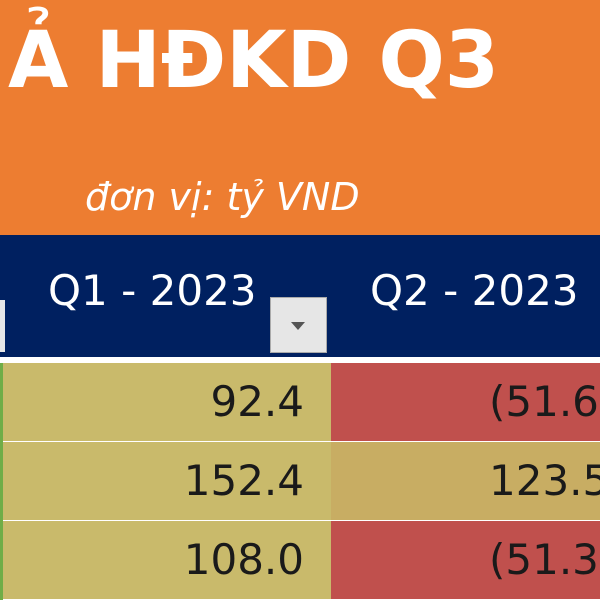 This screenshot has height=600, width=600. I want to click on separator, so click(300, 360).